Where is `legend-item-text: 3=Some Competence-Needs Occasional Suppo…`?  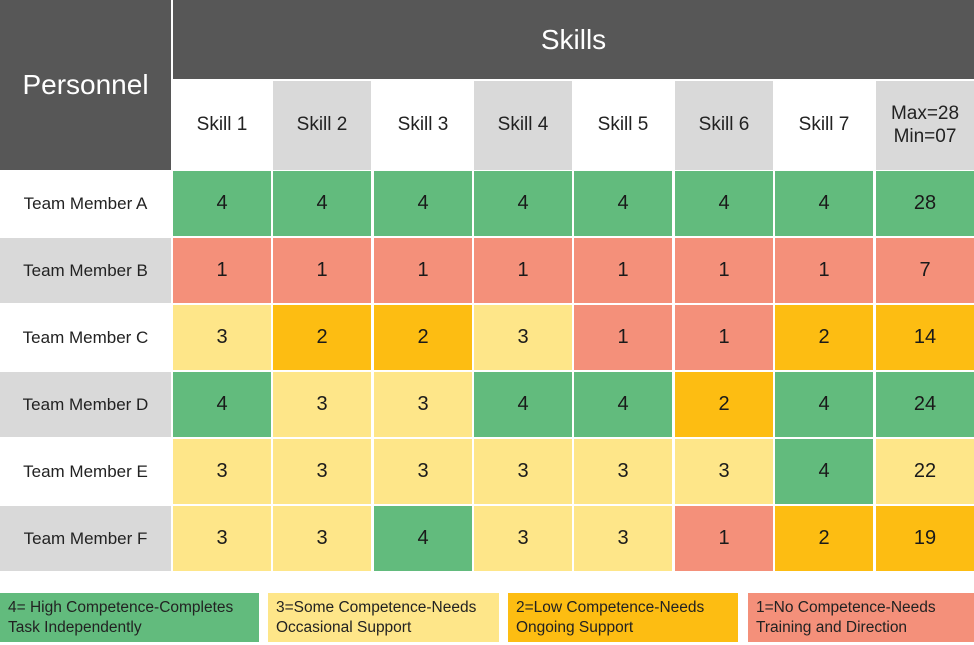 legend-item-text: 3=Some Competence-Needs Occasional Suppo… is located at coordinates (376, 617).